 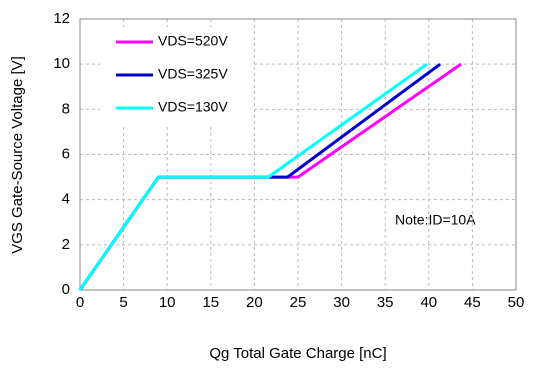 I want to click on x-tick-label: 40, so click(x=428, y=302).